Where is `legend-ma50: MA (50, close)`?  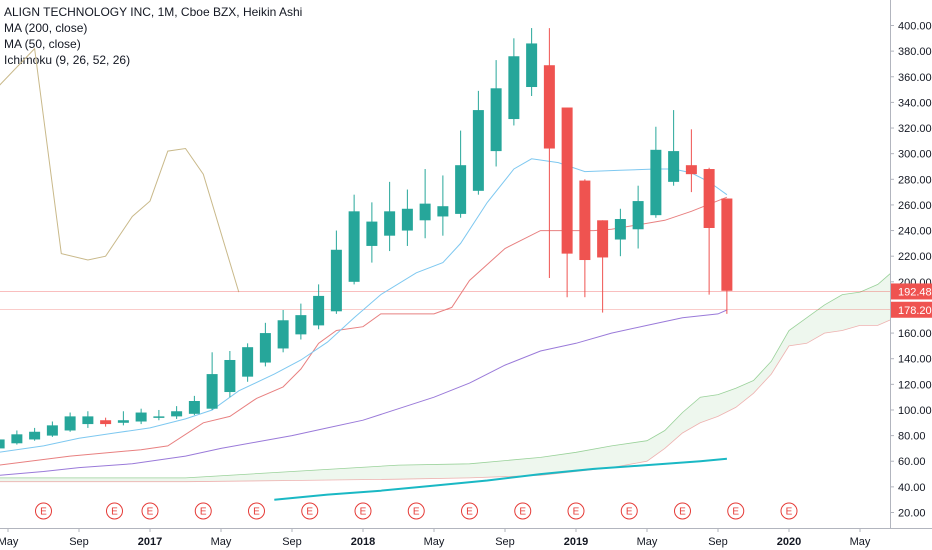
legend-ma50: MA (50, close) is located at coordinates (42, 44).